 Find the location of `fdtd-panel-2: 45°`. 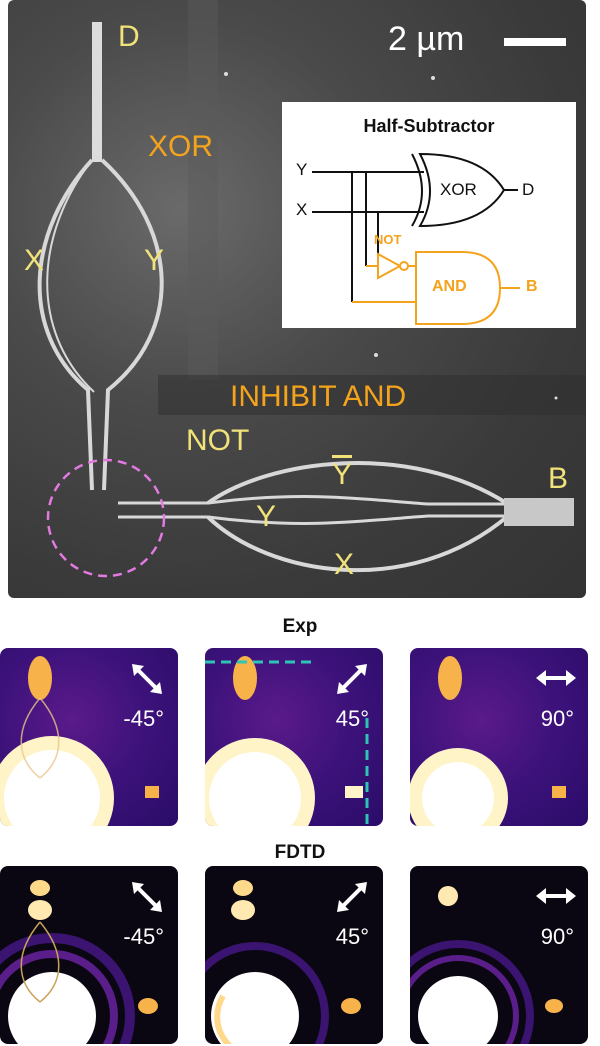

fdtd-panel-2: 45° is located at coordinates (294, 955).